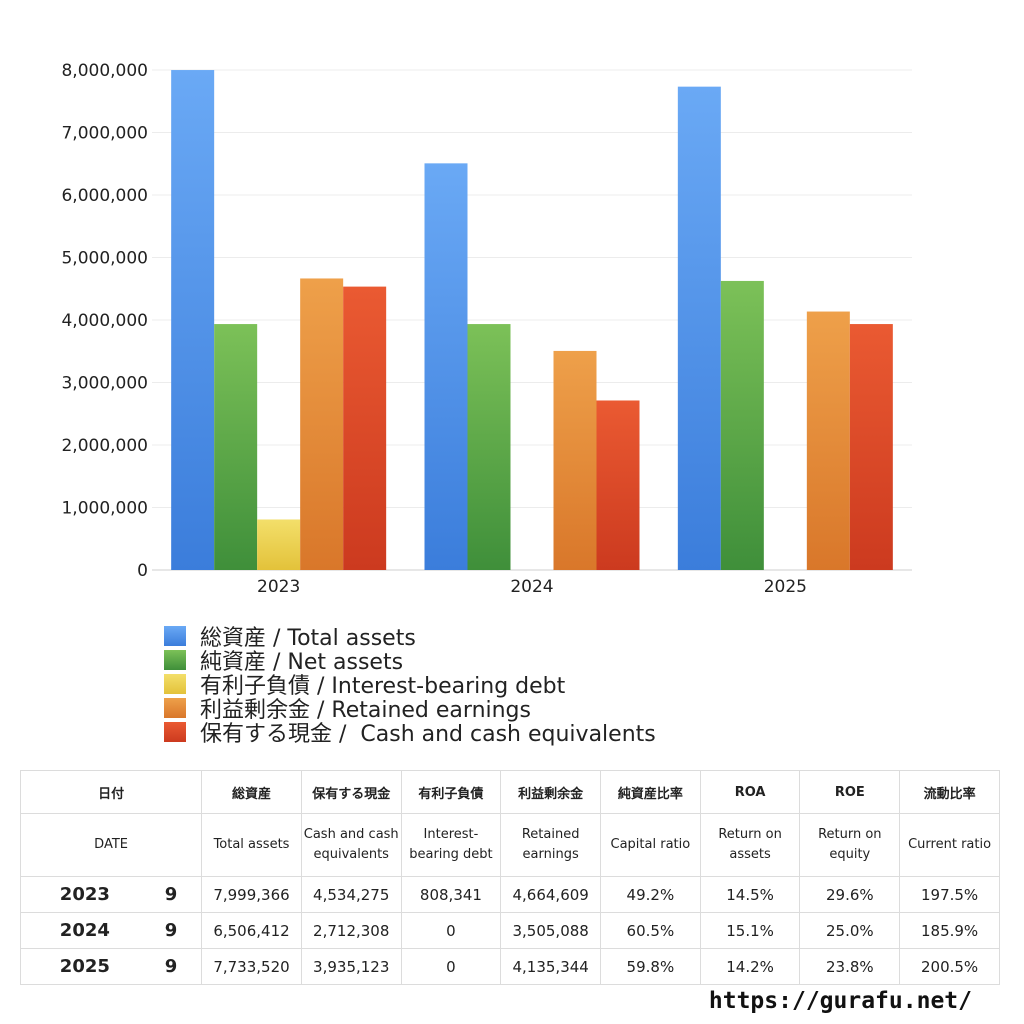 The height and width of the screenshot is (1024, 1024). What do you see at coordinates (251, 792) in the screenshot?
I see `header-cell: 総資産` at bounding box center [251, 792].